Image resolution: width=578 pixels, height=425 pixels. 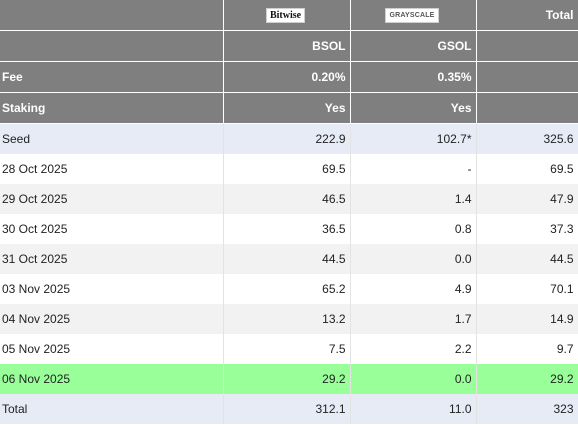 What do you see at coordinates (413, 319) in the screenshot?
I see `gsol-value: 1.7` at bounding box center [413, 319].